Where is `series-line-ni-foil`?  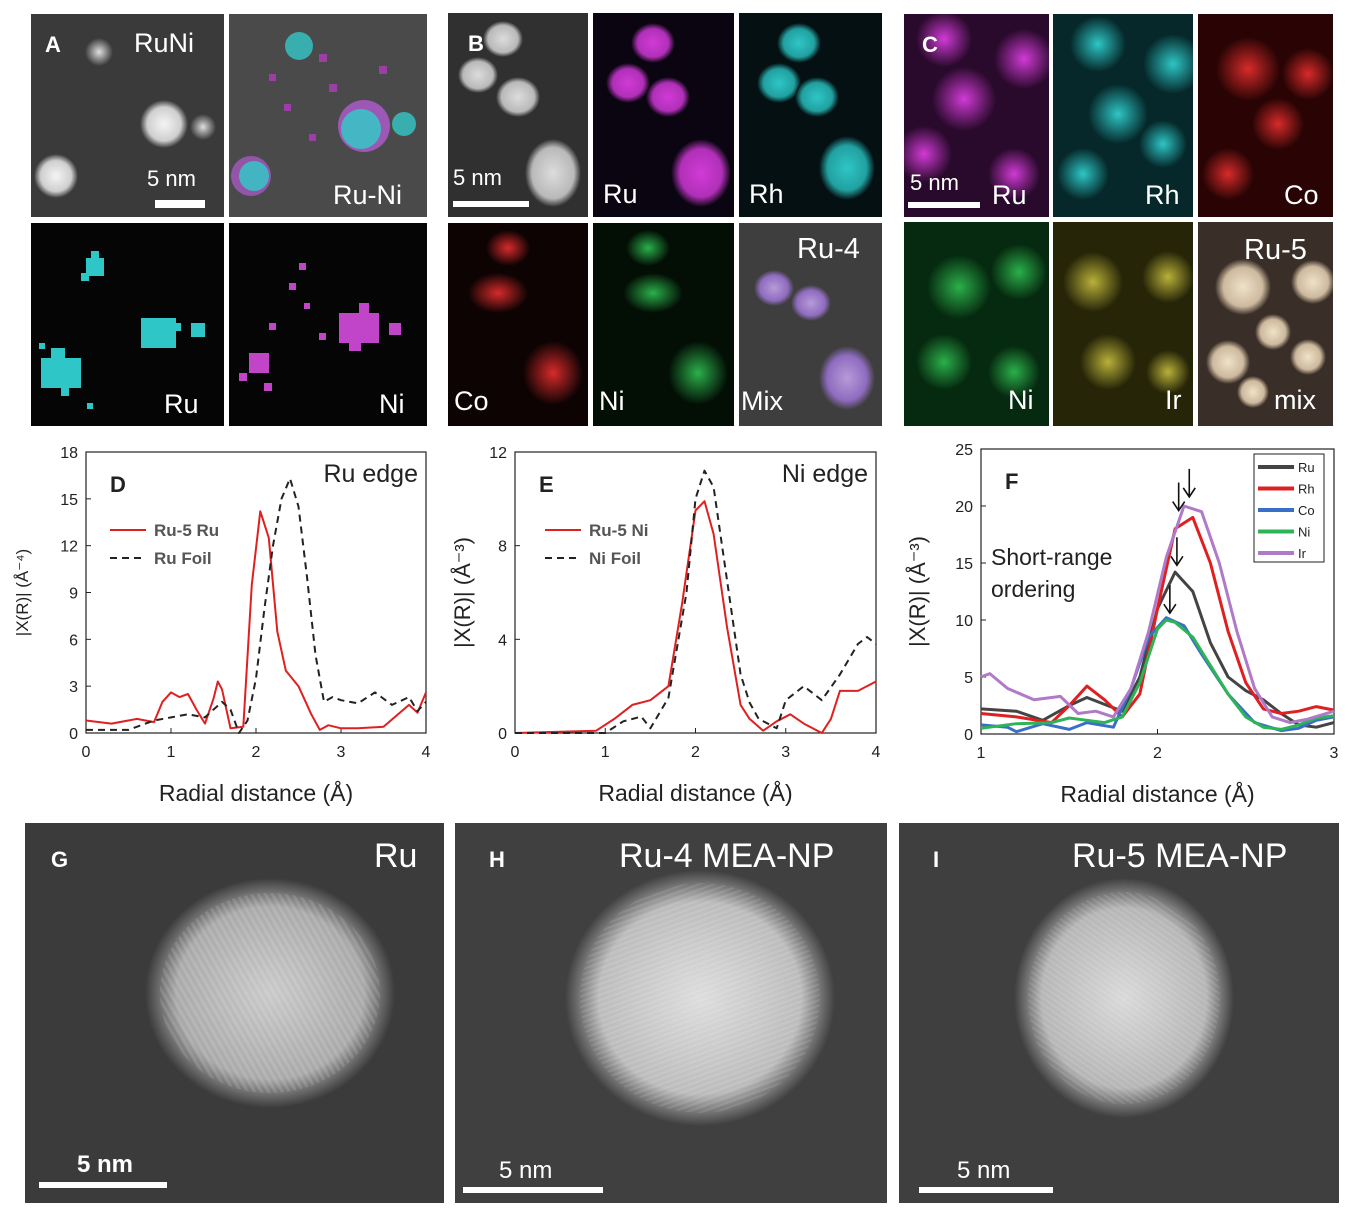
series-line-ni-foil is located at coordinates (696, 601).